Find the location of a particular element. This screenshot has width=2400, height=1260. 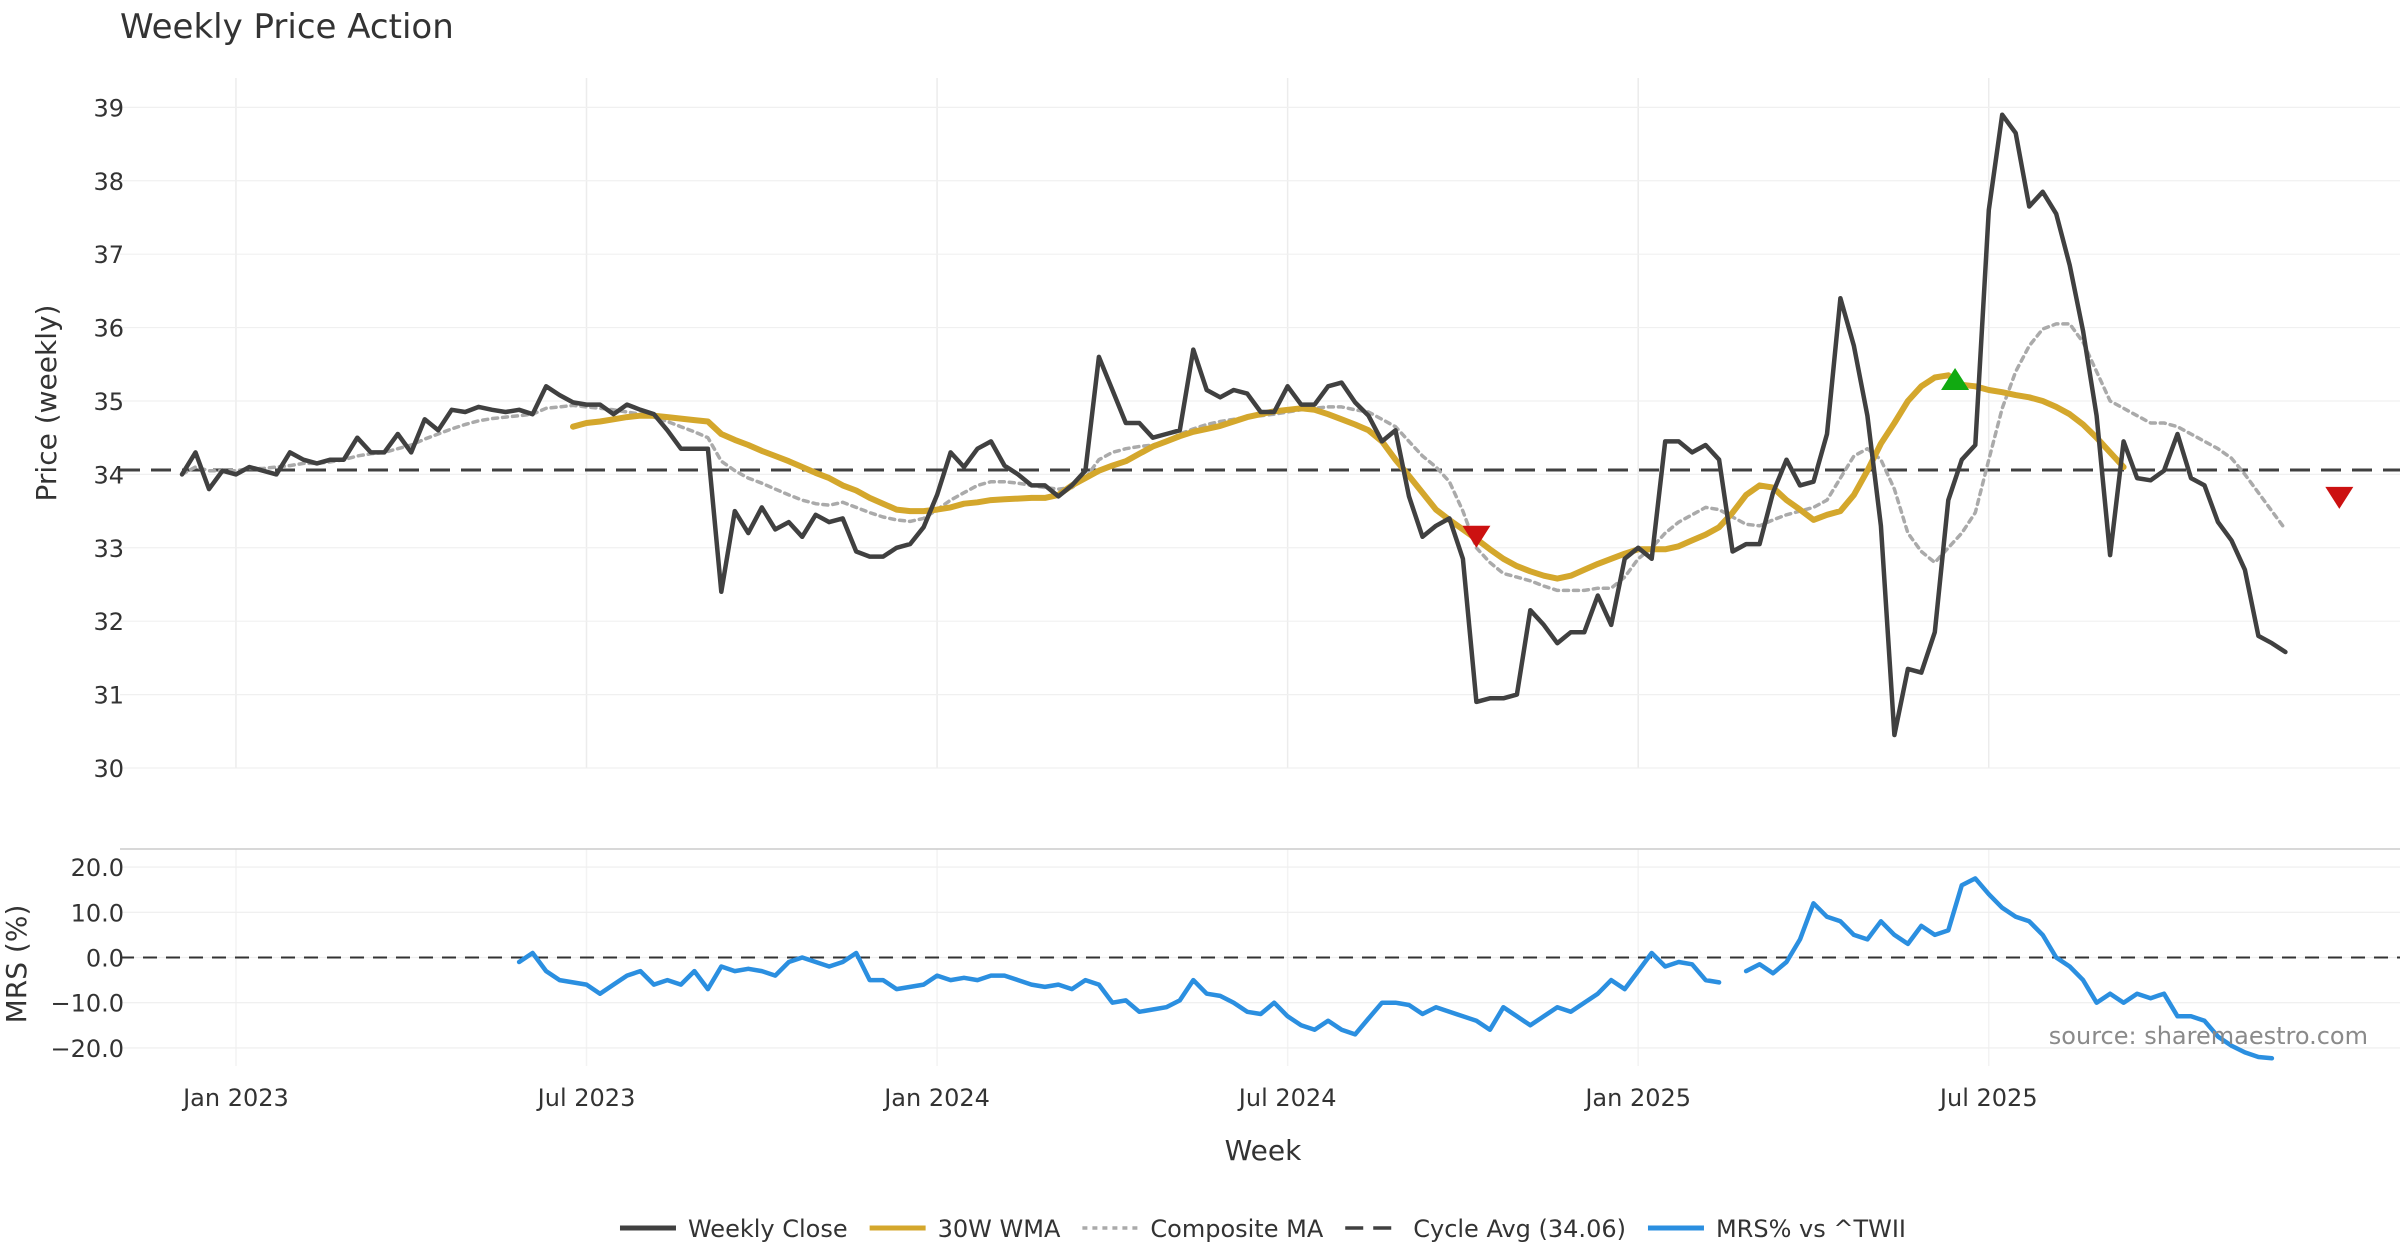

mrs-y-tick-label: 10.0 is located at coordinates (97, 913).